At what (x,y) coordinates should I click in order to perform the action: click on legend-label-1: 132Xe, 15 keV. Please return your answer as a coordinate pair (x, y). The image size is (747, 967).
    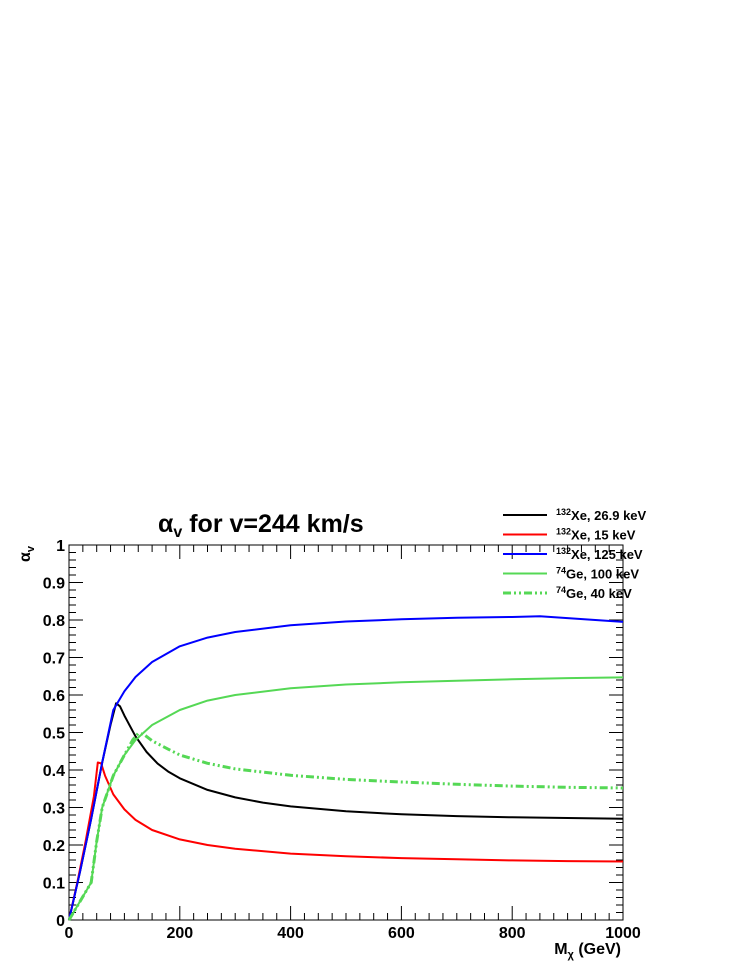
    Looking at the image, I should click on (596, 535).